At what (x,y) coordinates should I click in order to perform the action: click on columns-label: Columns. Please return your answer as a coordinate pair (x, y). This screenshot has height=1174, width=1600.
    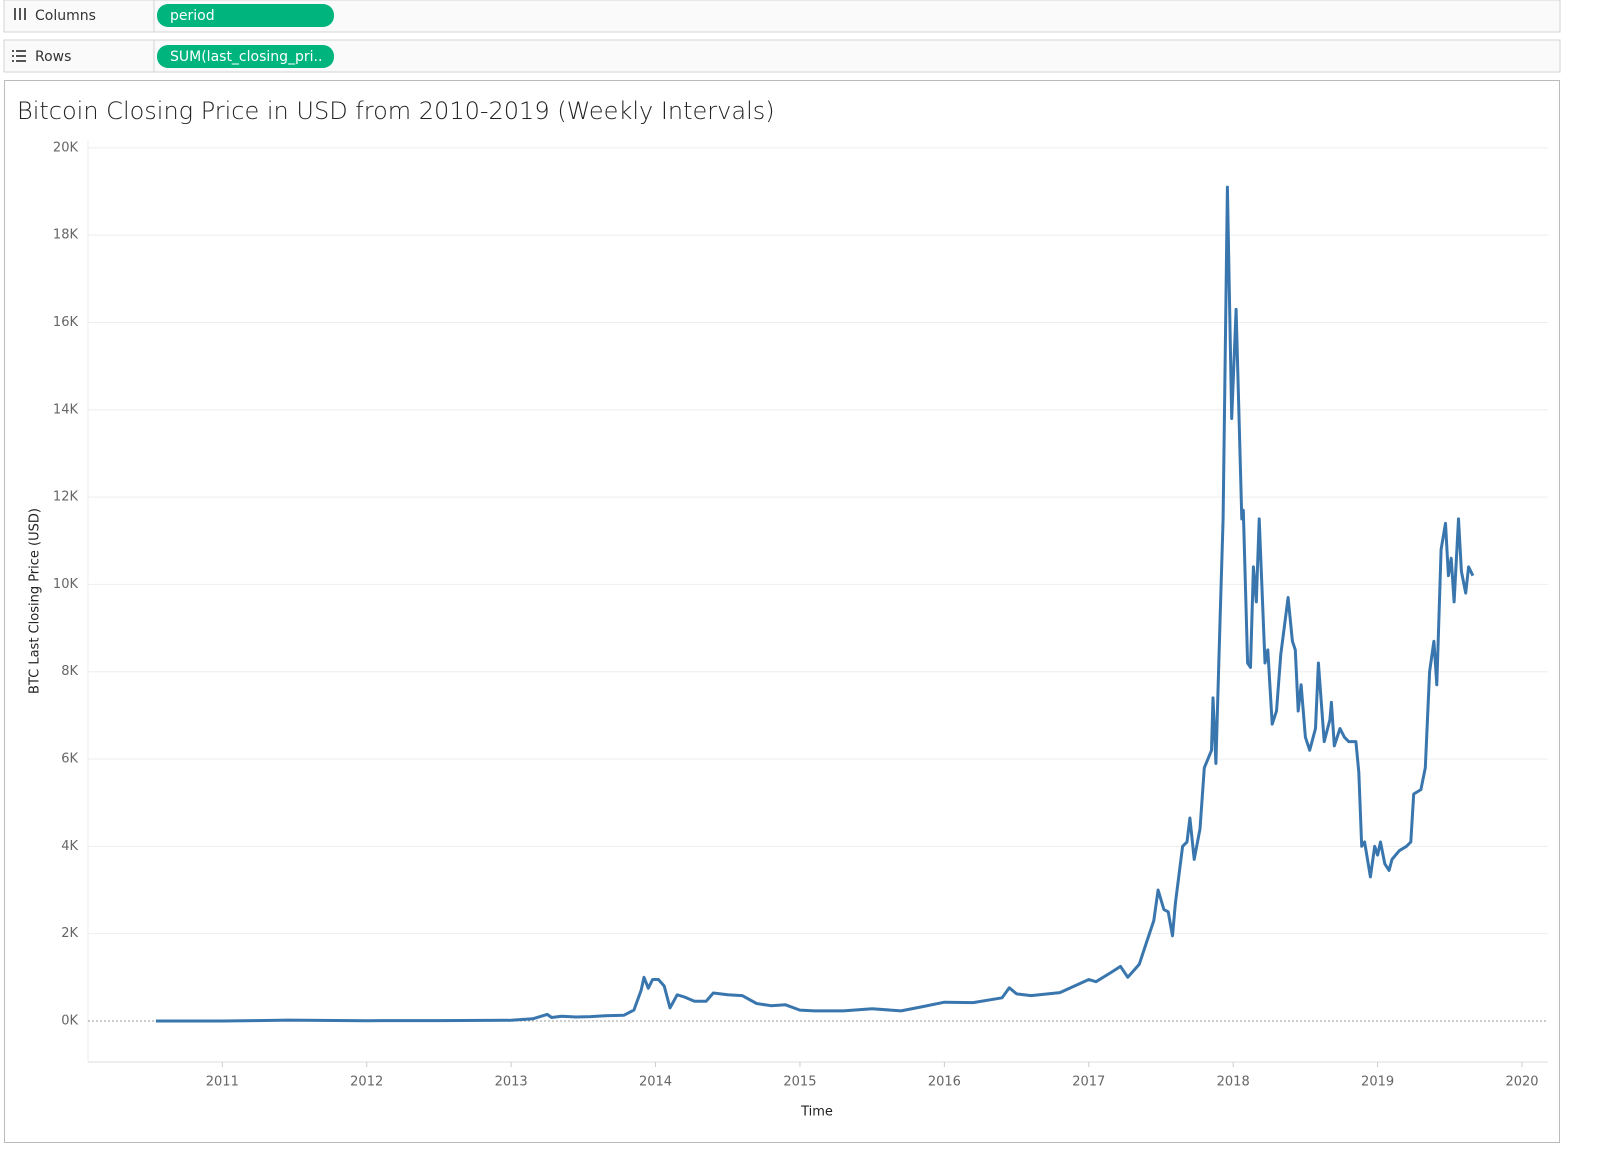
    Looking at the image, I should click on (65, 16).